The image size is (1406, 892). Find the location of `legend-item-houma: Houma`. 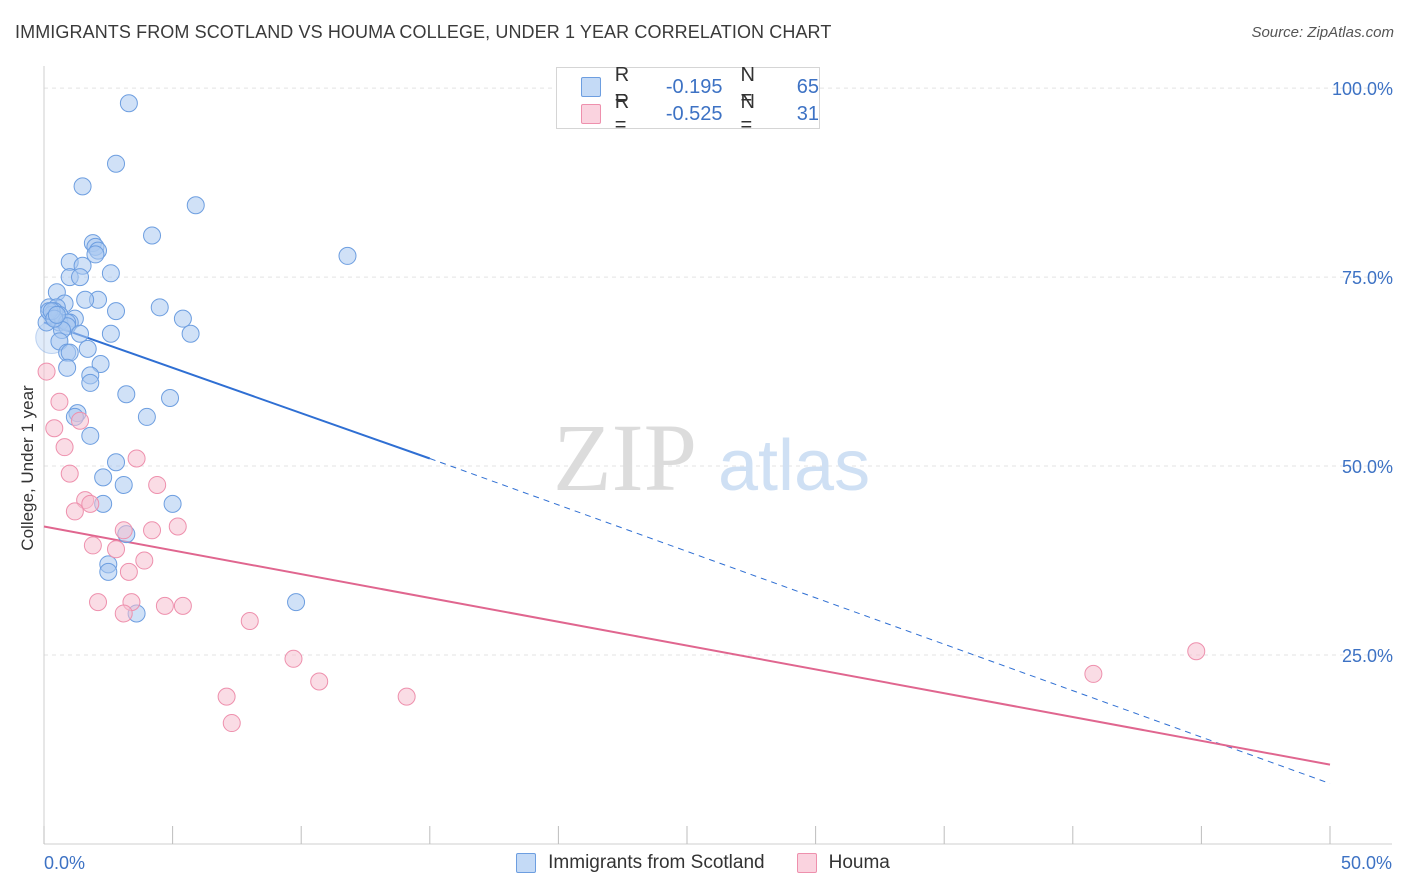

legend-item-houma: Houma is located at coordinates (843, 863).